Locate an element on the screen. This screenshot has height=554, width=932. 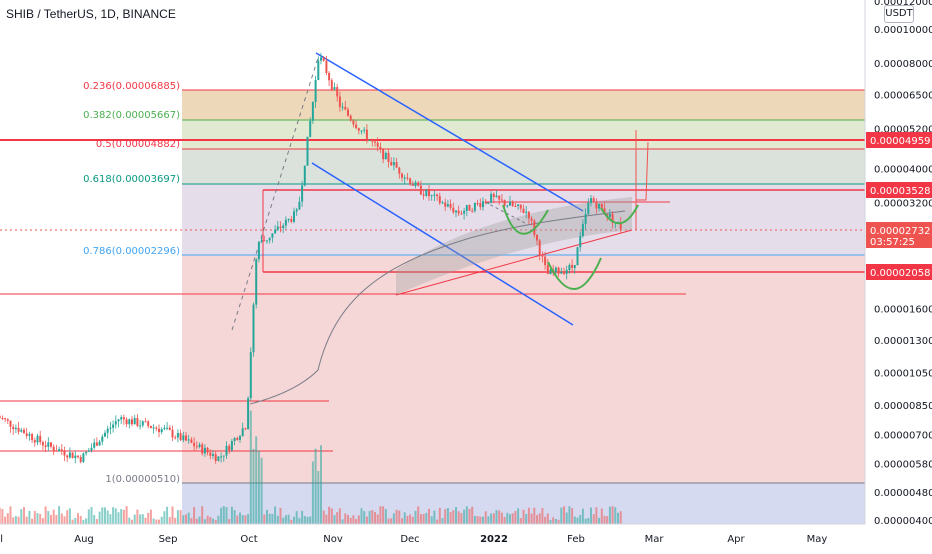
fib-label-2: 0.5(0.00004882) is located at coordinates (138, 144).